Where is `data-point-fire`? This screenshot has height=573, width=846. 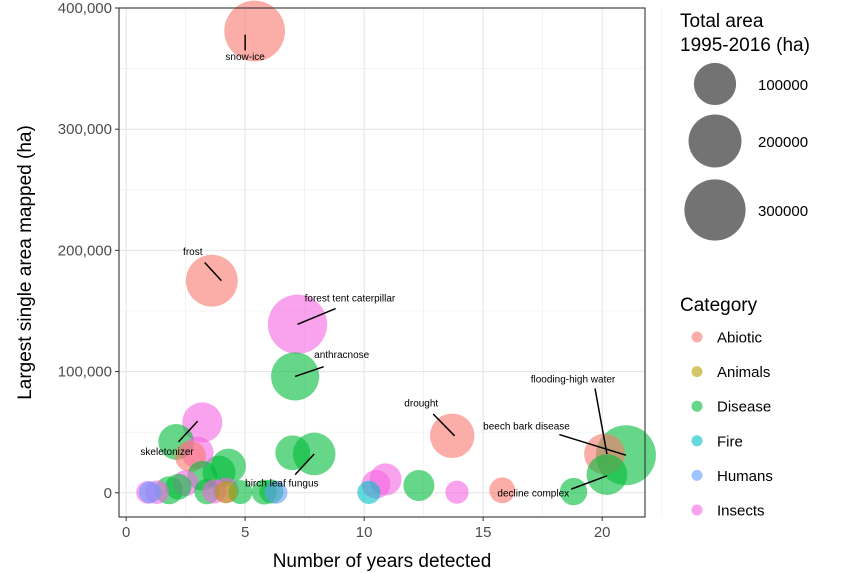 data-point-fire is located at coordinates (369, 492).